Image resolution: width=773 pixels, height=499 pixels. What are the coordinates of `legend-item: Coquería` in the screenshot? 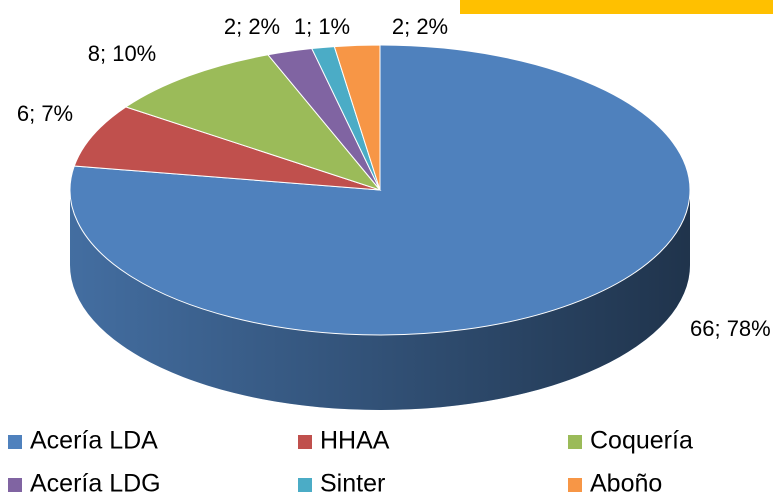 It's located at (630, 441).